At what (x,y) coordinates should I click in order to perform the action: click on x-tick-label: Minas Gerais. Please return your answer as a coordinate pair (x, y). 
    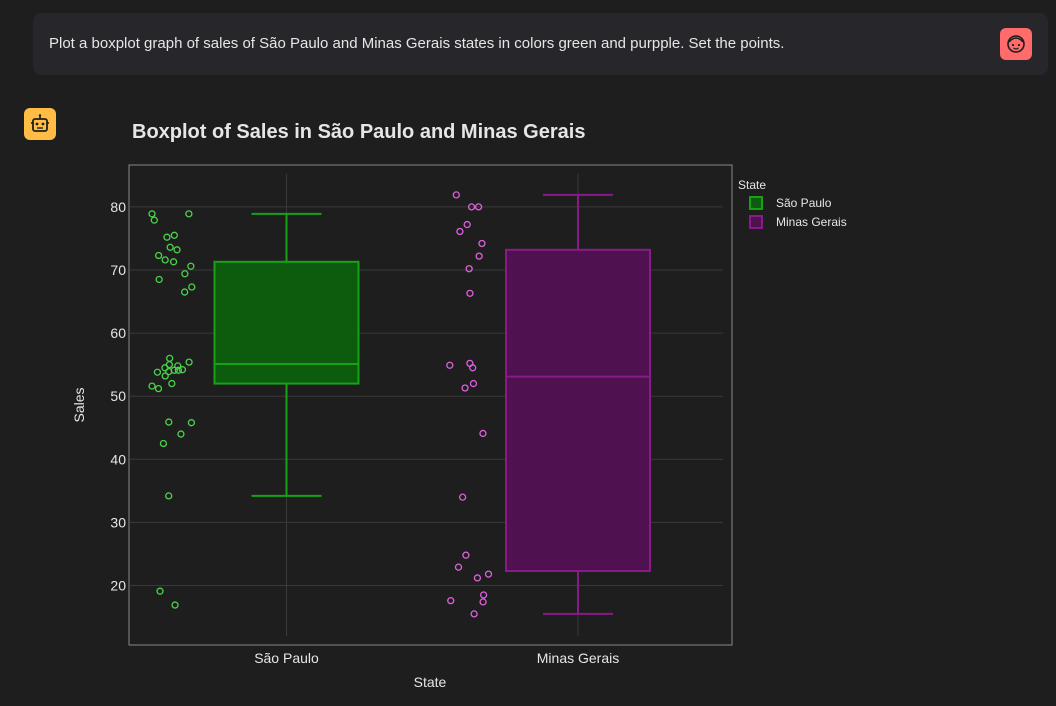
    Looking at the image, I should click on (578, 658).